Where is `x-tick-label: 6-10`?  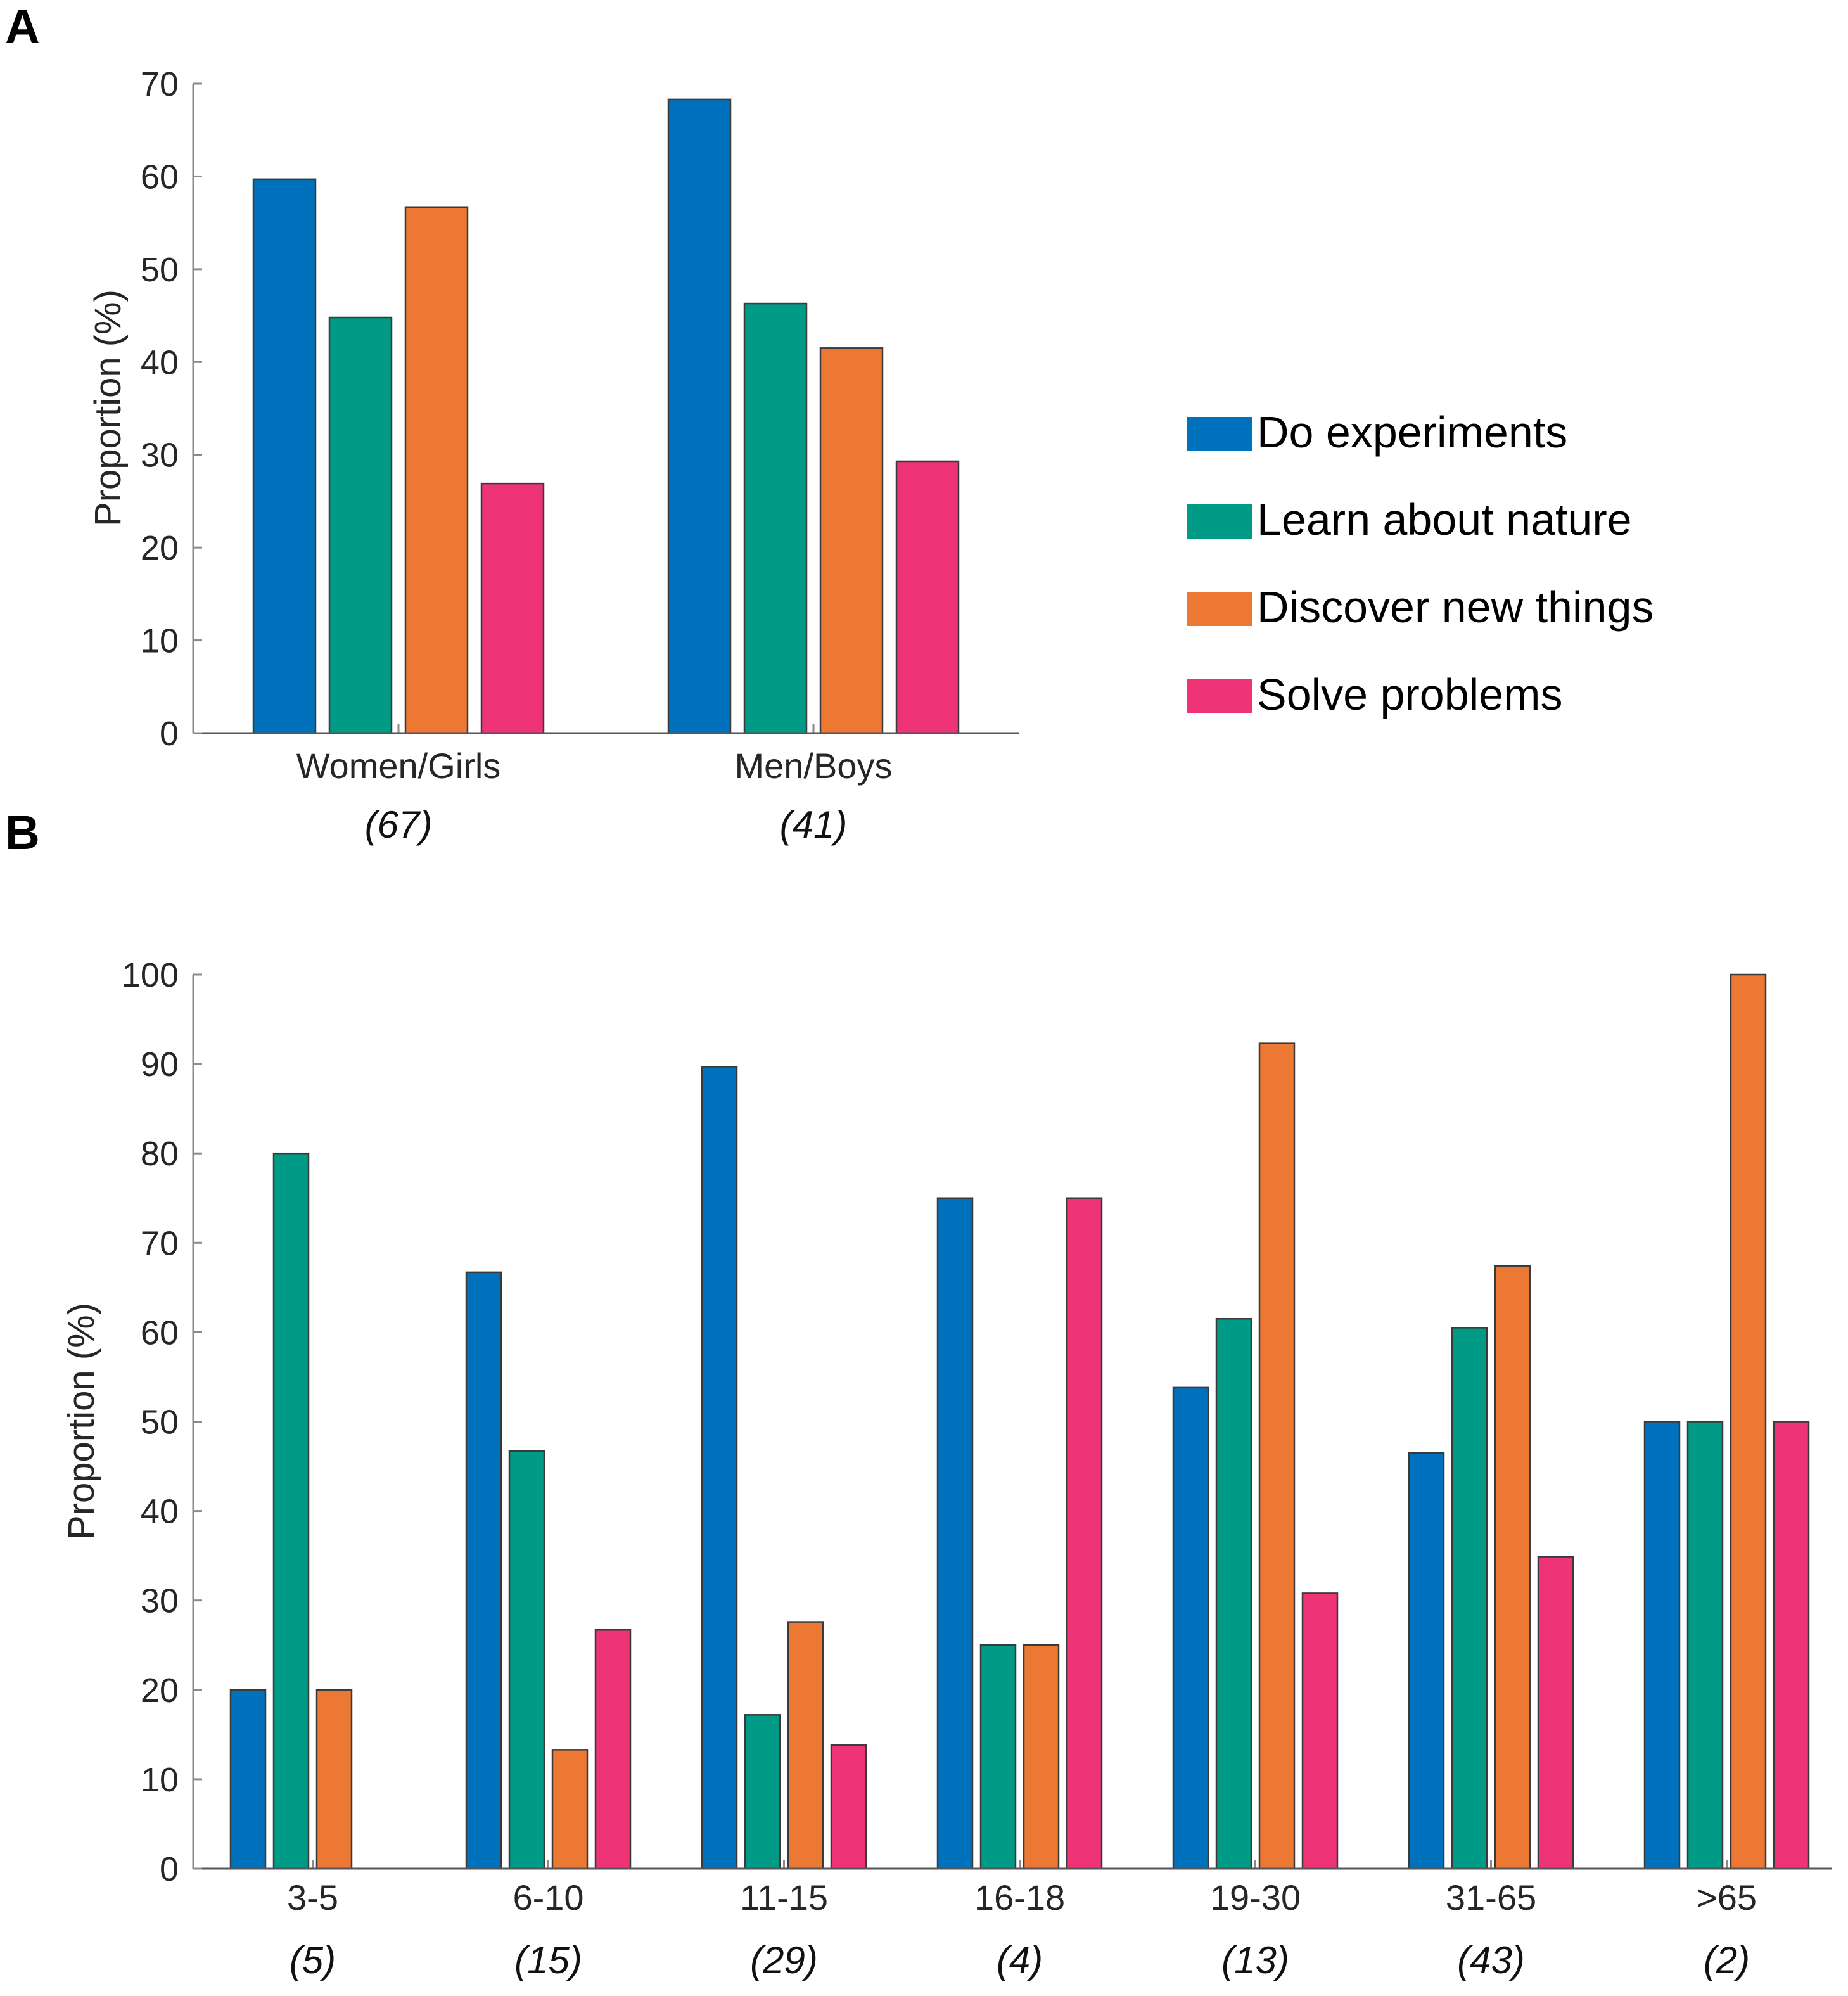 x-tick-label: 6-10 is located at coordinates (548, 1898).